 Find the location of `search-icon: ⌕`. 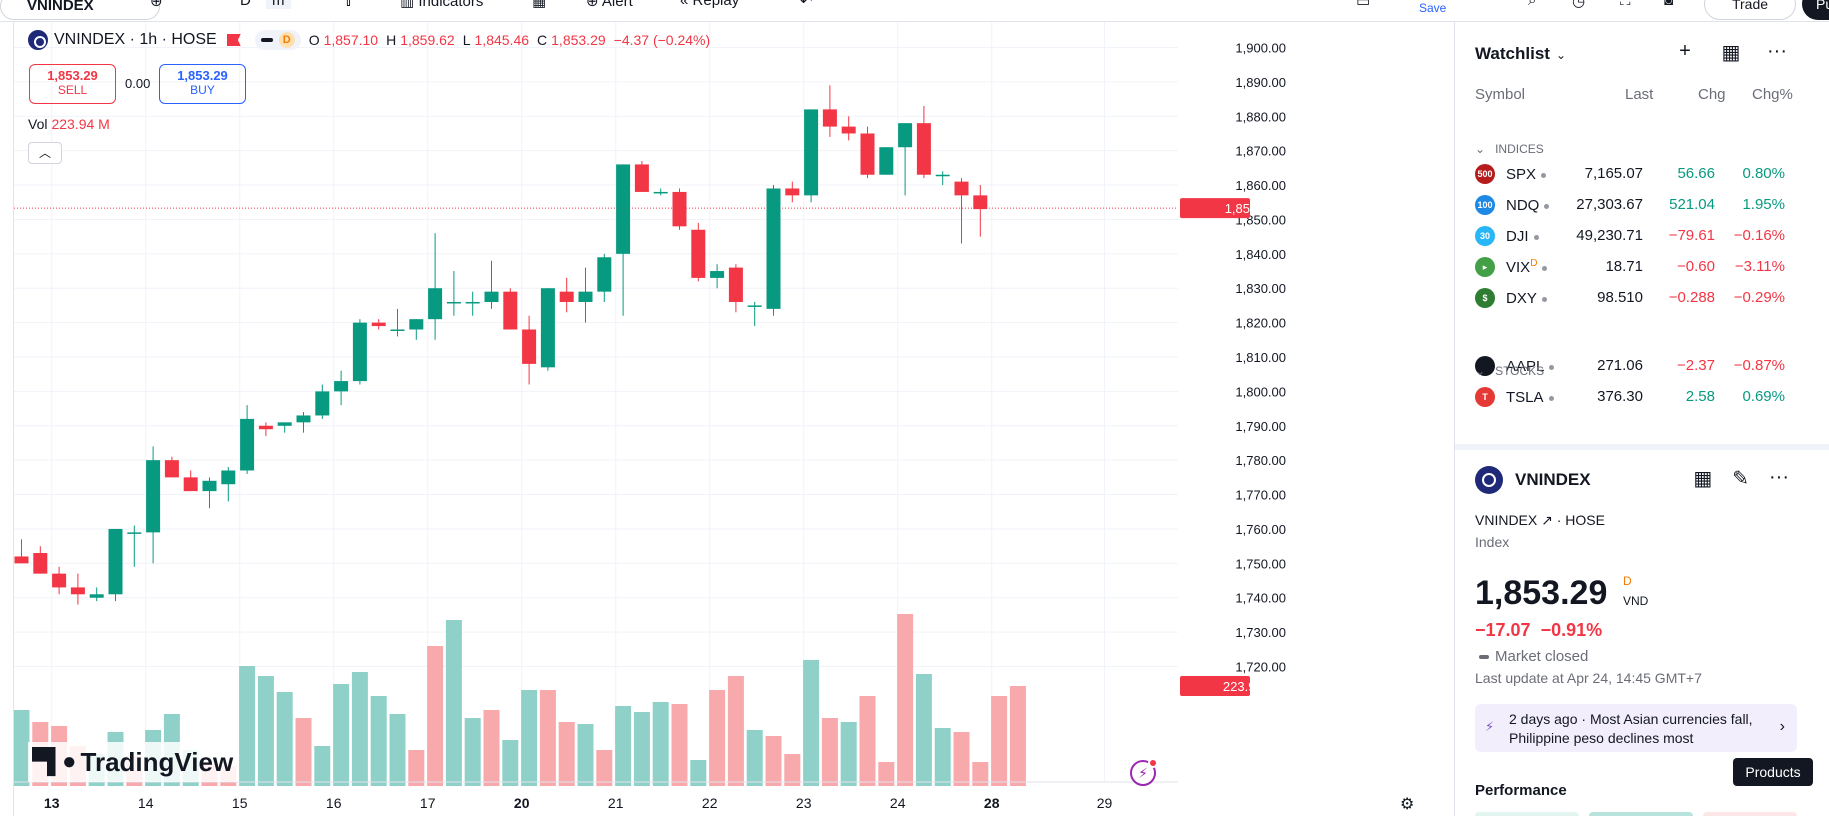

search-icon: ⌕ is located at coordinates (1532, 4).